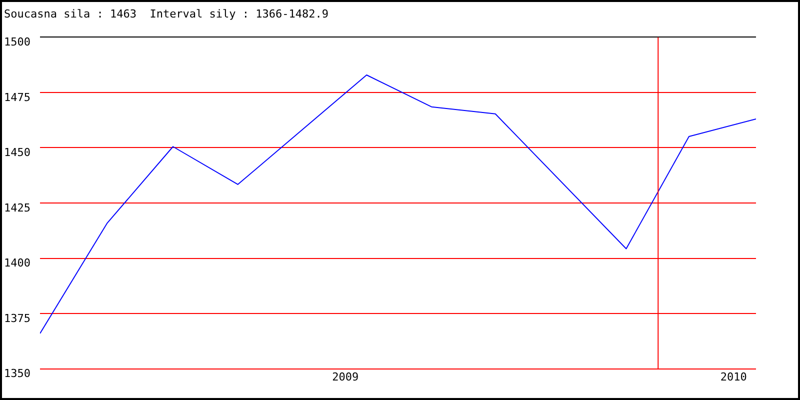 This screenshot has width=800, height=400. I want to click on y-tick-label: 1400, so click(17, 263).